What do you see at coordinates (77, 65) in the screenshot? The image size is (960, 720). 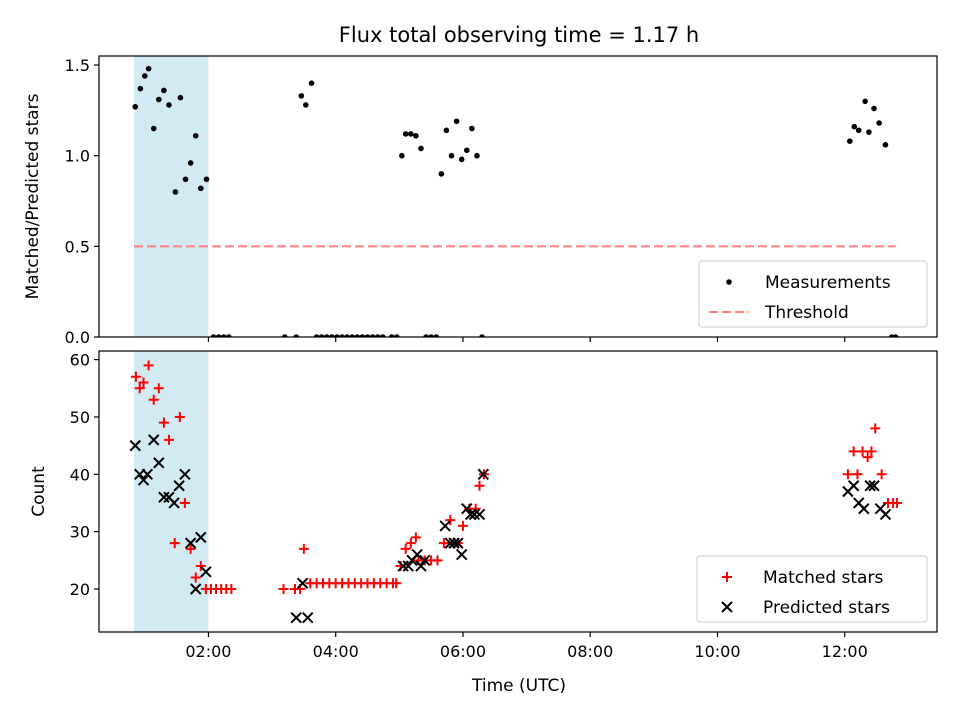 I see `y-tick-label: 1.5` at bounding box center [77, 65].